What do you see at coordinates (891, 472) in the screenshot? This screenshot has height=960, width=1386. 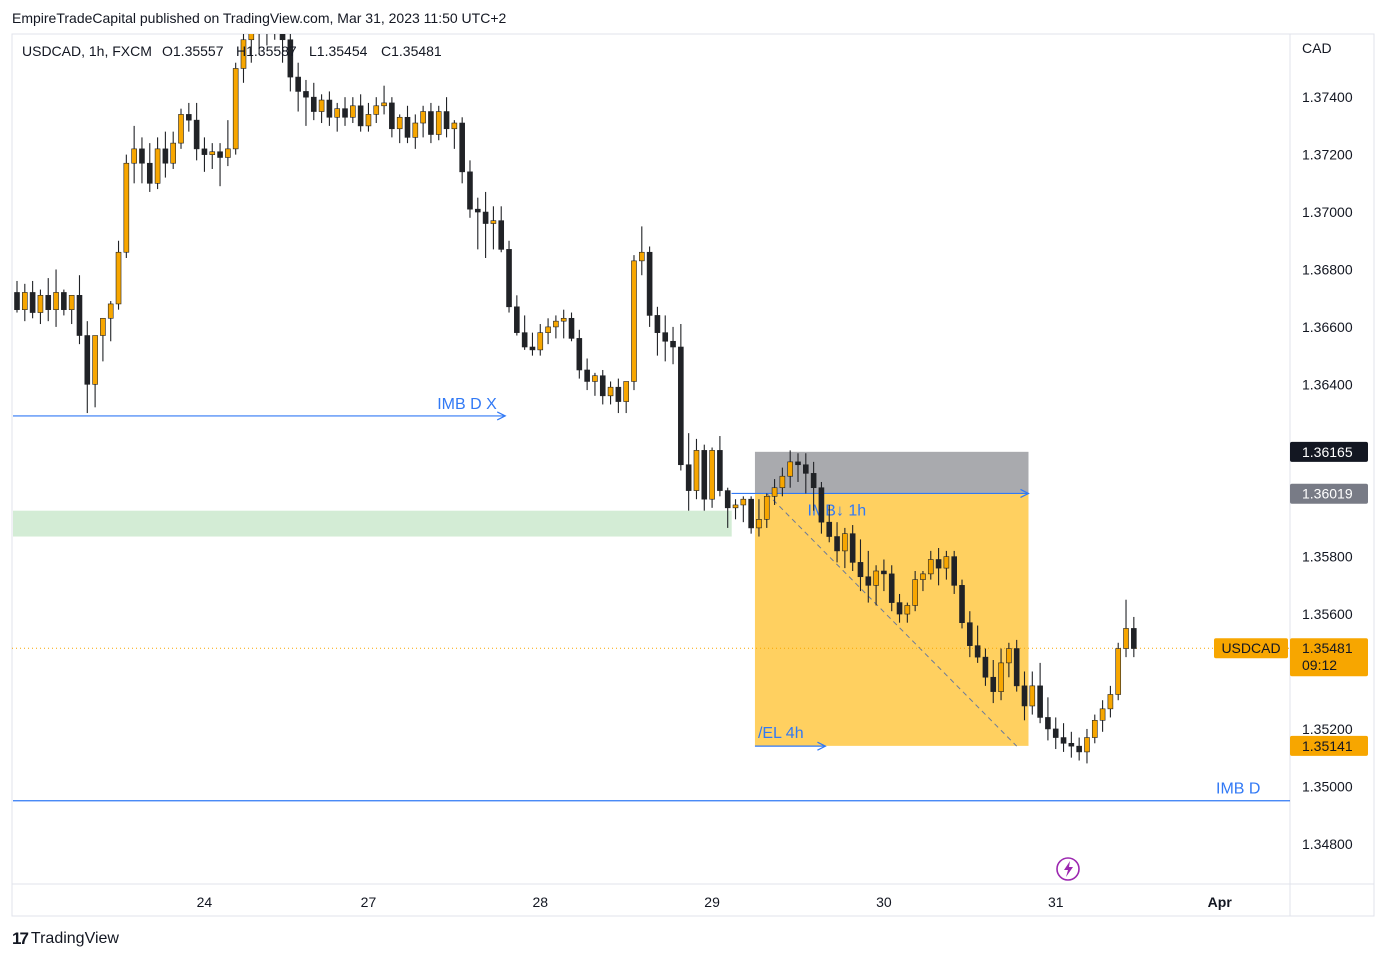 I see `zone-stop` at bounding box center [891, 472].